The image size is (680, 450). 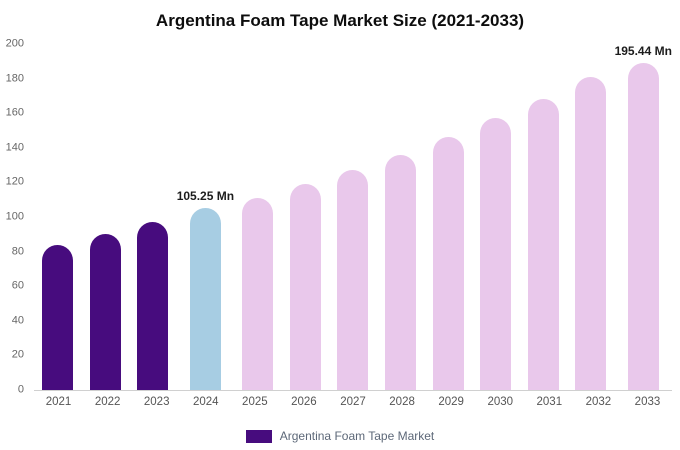 What do you see at coordinates (401, 272) in the screenshot?
I see `bar-2028` at bounding box center [401, 272].